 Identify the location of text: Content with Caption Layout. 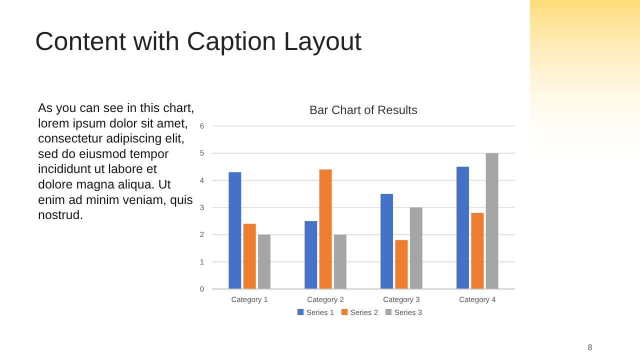
(198, 41).